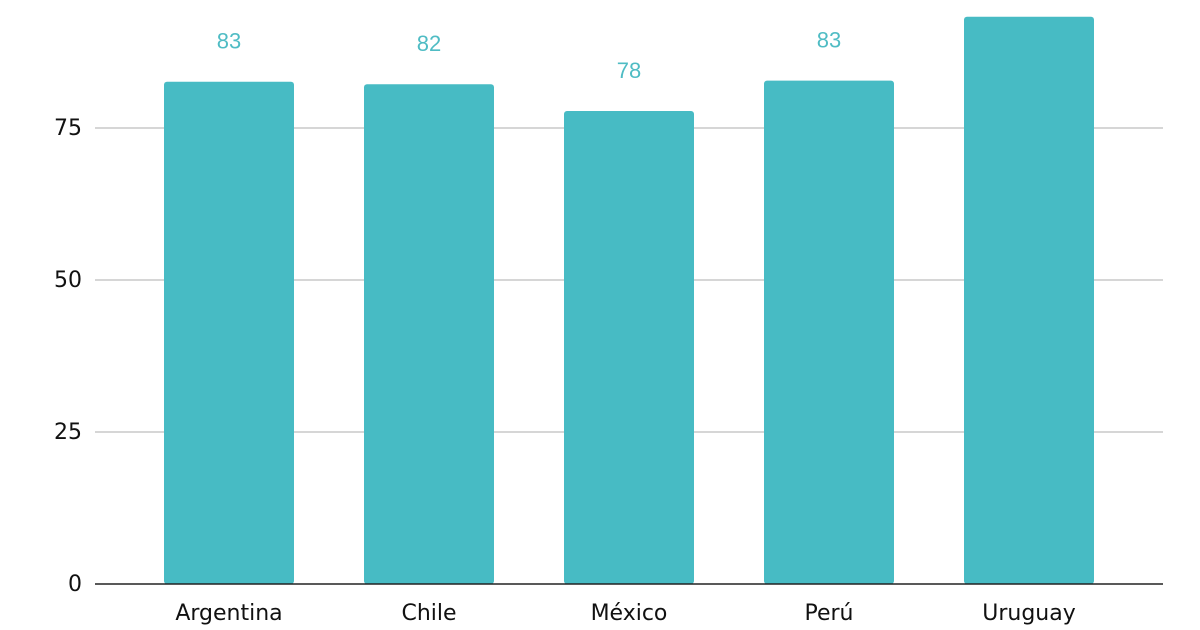 The height and width of the screenshot is (630, 1200). Describe the element at coordinates (68, 280) in the screenshot. I see `y-tick-label: 50` at that location.